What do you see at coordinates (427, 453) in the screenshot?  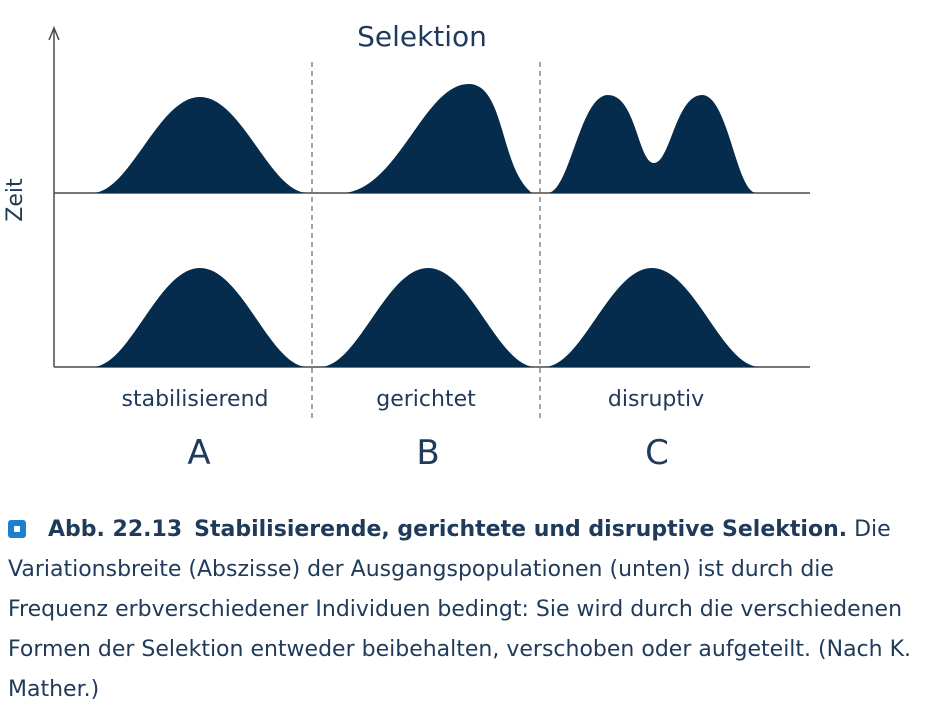 I see `panel-letter-b: B` at bounding box center [427, 453].